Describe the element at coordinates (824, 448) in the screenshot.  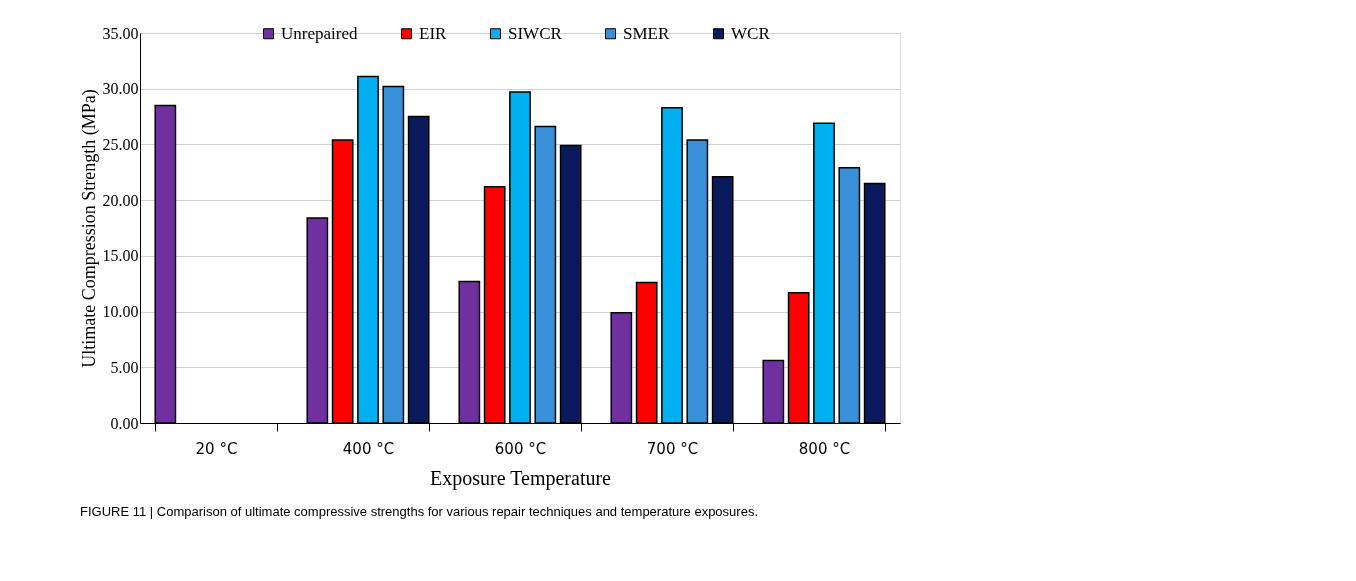
I see `x-tick-label: 800 °C` at that location.